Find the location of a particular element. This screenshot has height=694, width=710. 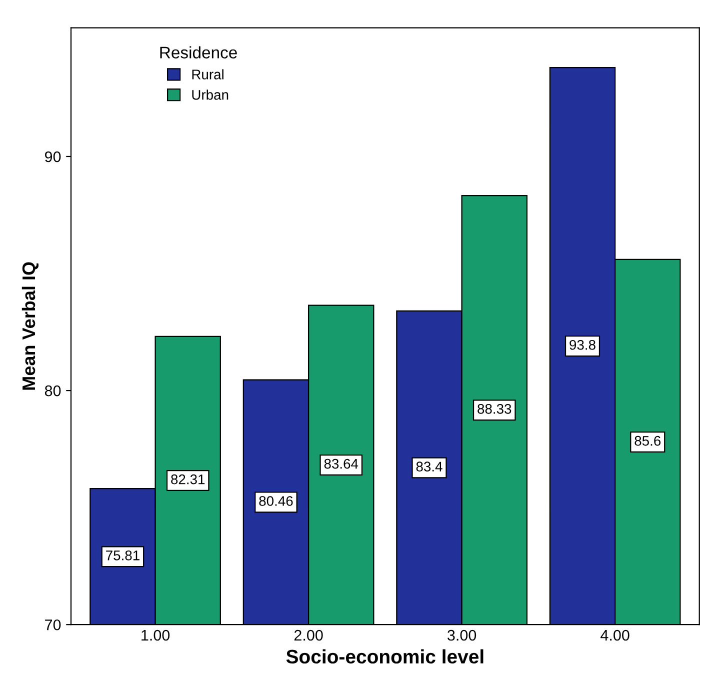

data-label: 83.64 is located at coordinates (341, 463).